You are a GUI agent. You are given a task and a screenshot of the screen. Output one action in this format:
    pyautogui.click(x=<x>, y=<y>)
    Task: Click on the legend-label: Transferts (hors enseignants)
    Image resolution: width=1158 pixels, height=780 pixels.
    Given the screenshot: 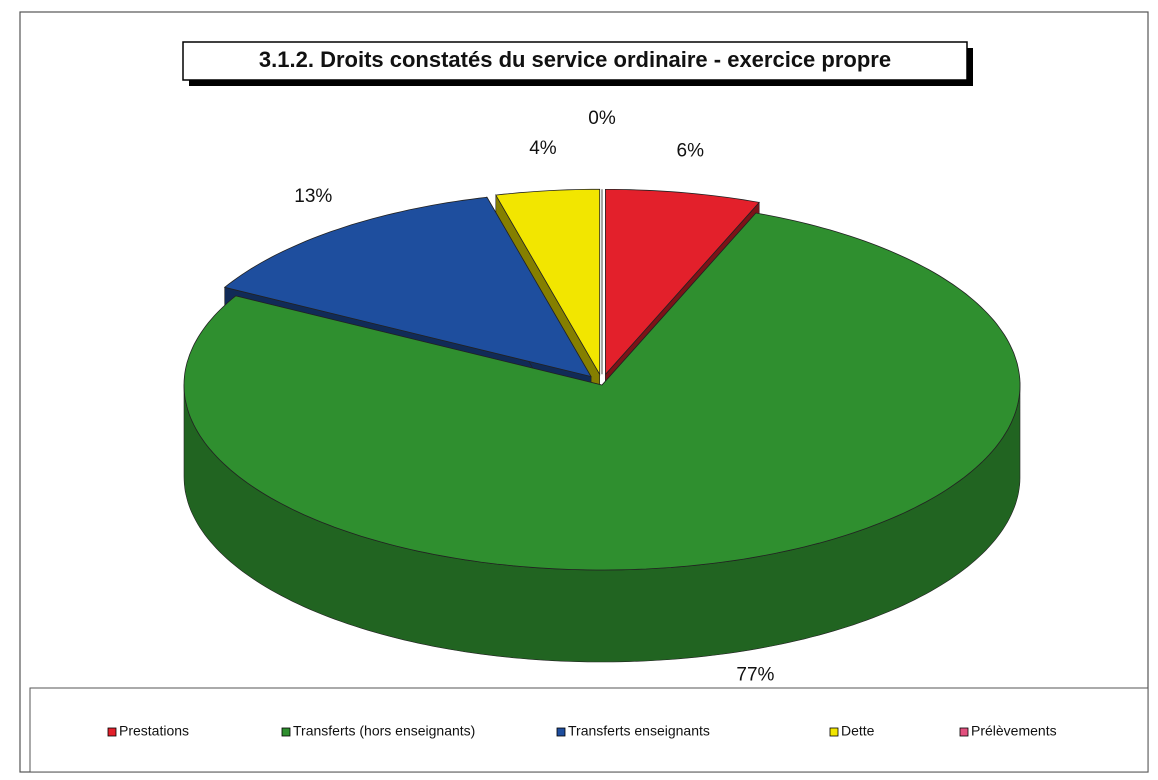 What is the action you would take?
    pyautogui.click(x=384, y=731)
    